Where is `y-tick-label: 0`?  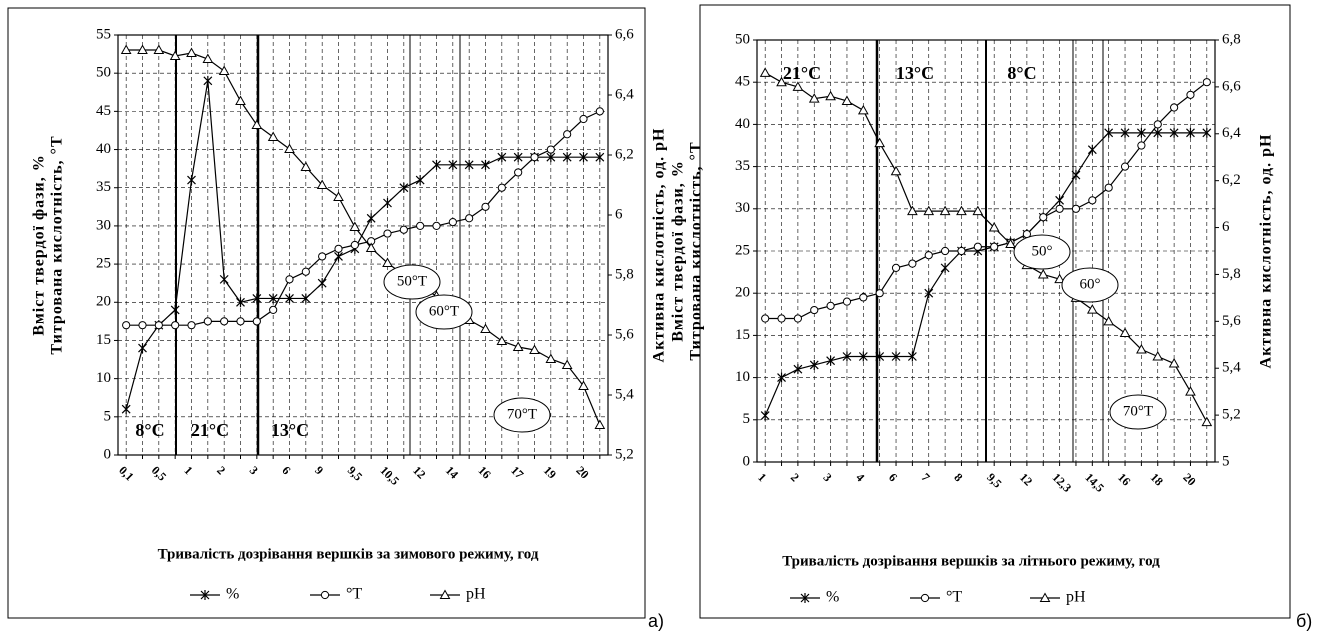 y-tick-label: 0 is located at coordinates (747, 461).